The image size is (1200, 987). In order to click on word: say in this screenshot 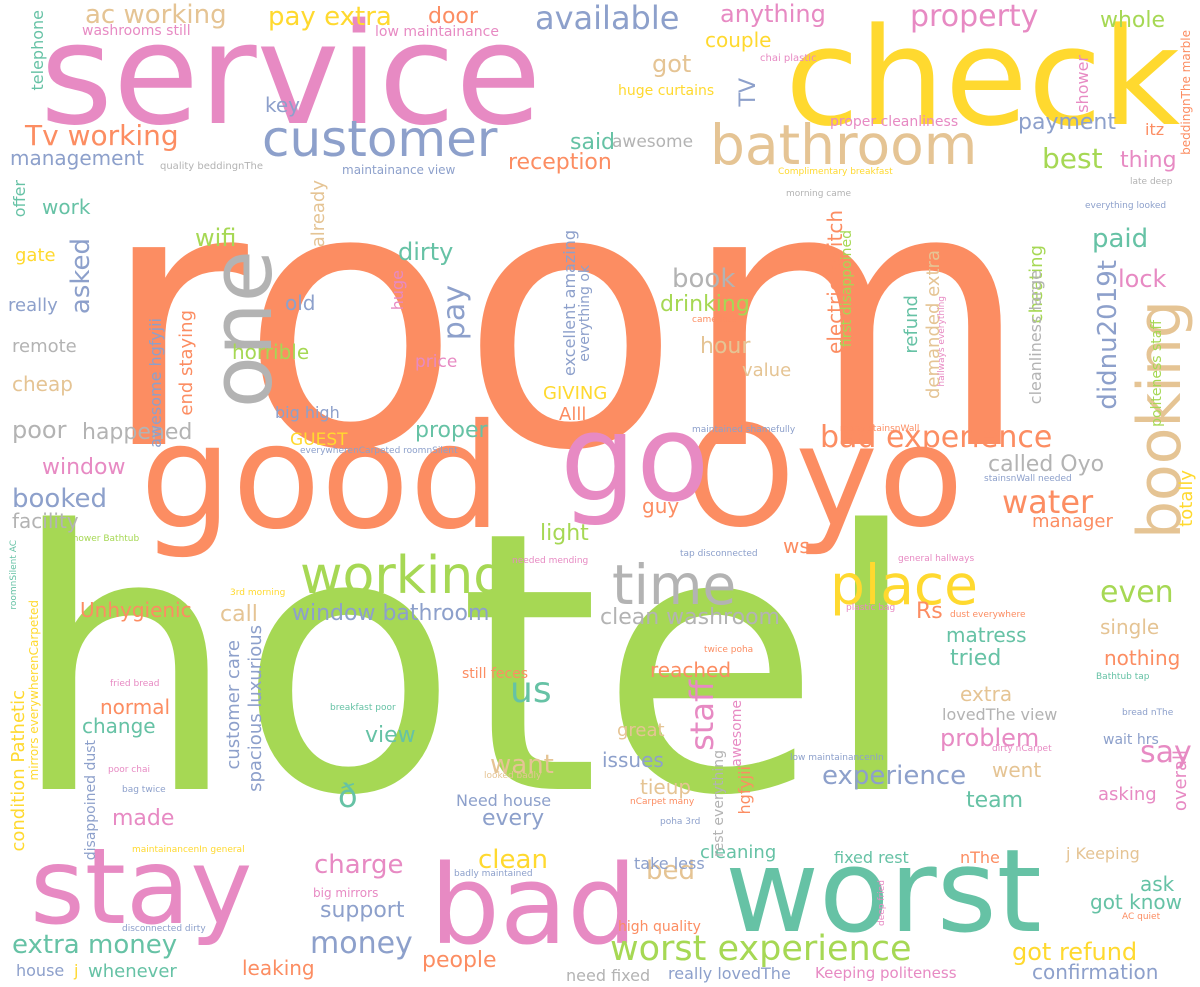, I will do `click(1166, 752)`.